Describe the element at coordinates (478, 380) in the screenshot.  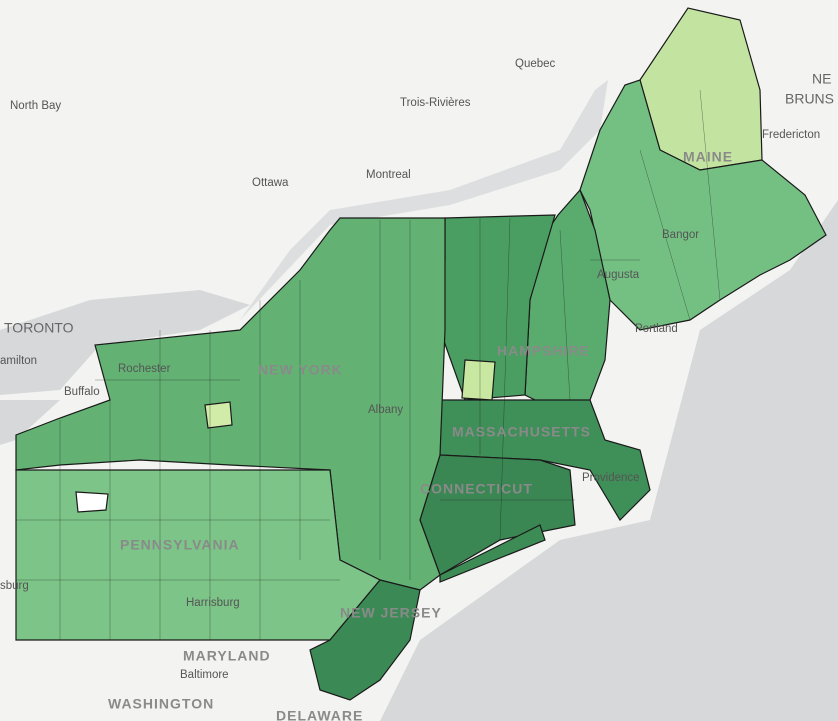
I see `county-pale2` at that location.